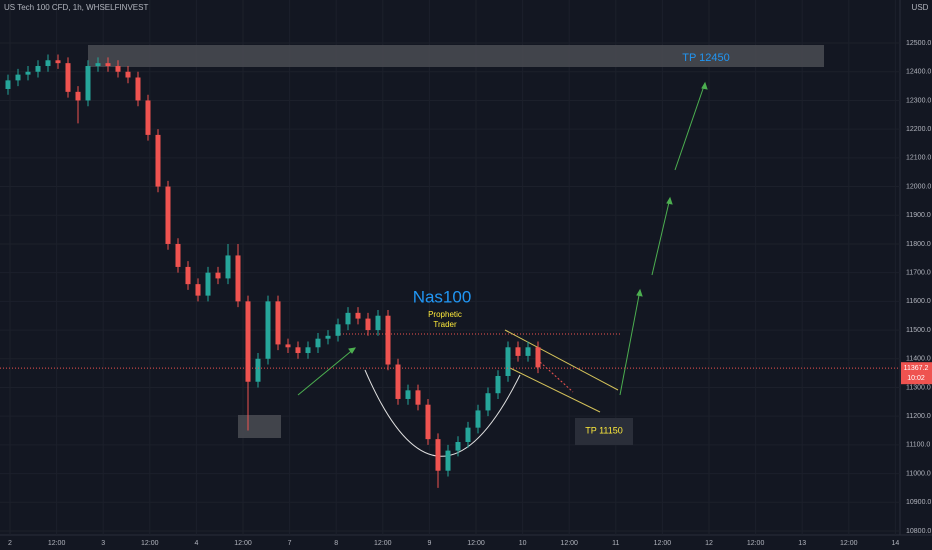 The width and height of the screenshot is (932, 550). What do you see at coordinates (918, 473) in the screenshot?
I see `y-tick-label: 11000.0` at bounding box center [918, 473].